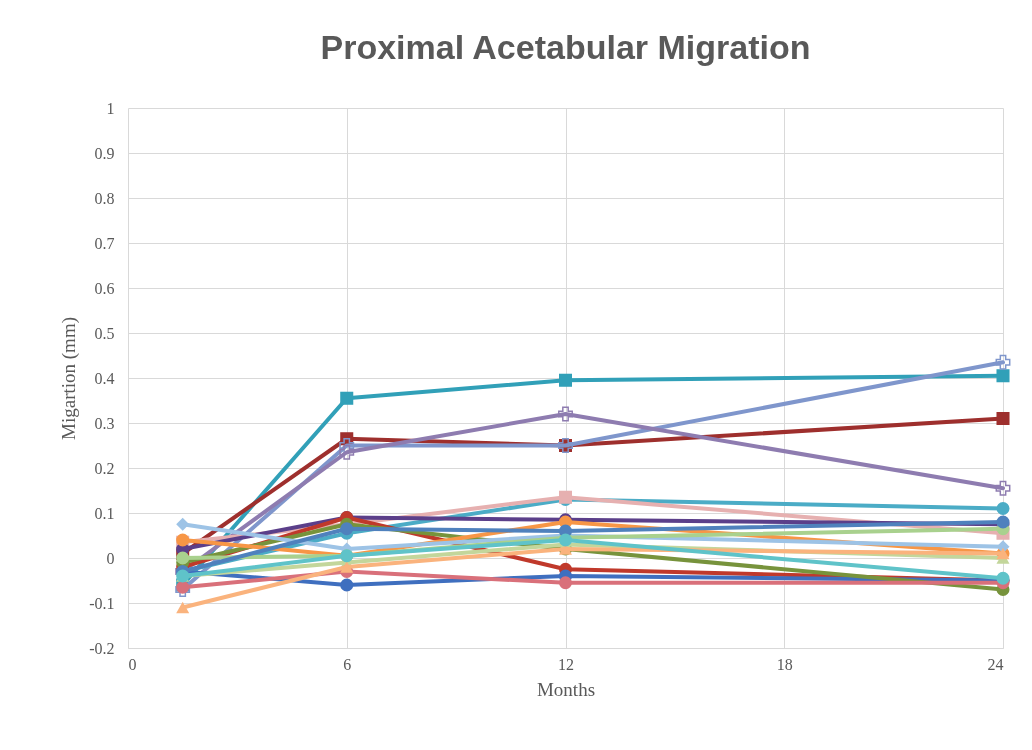 The width and height of the screenshot is (1032, 750). Describe the element at coordinates (102, 648) in the screenshot. I see `y-tick-label: -0.2` at that location.